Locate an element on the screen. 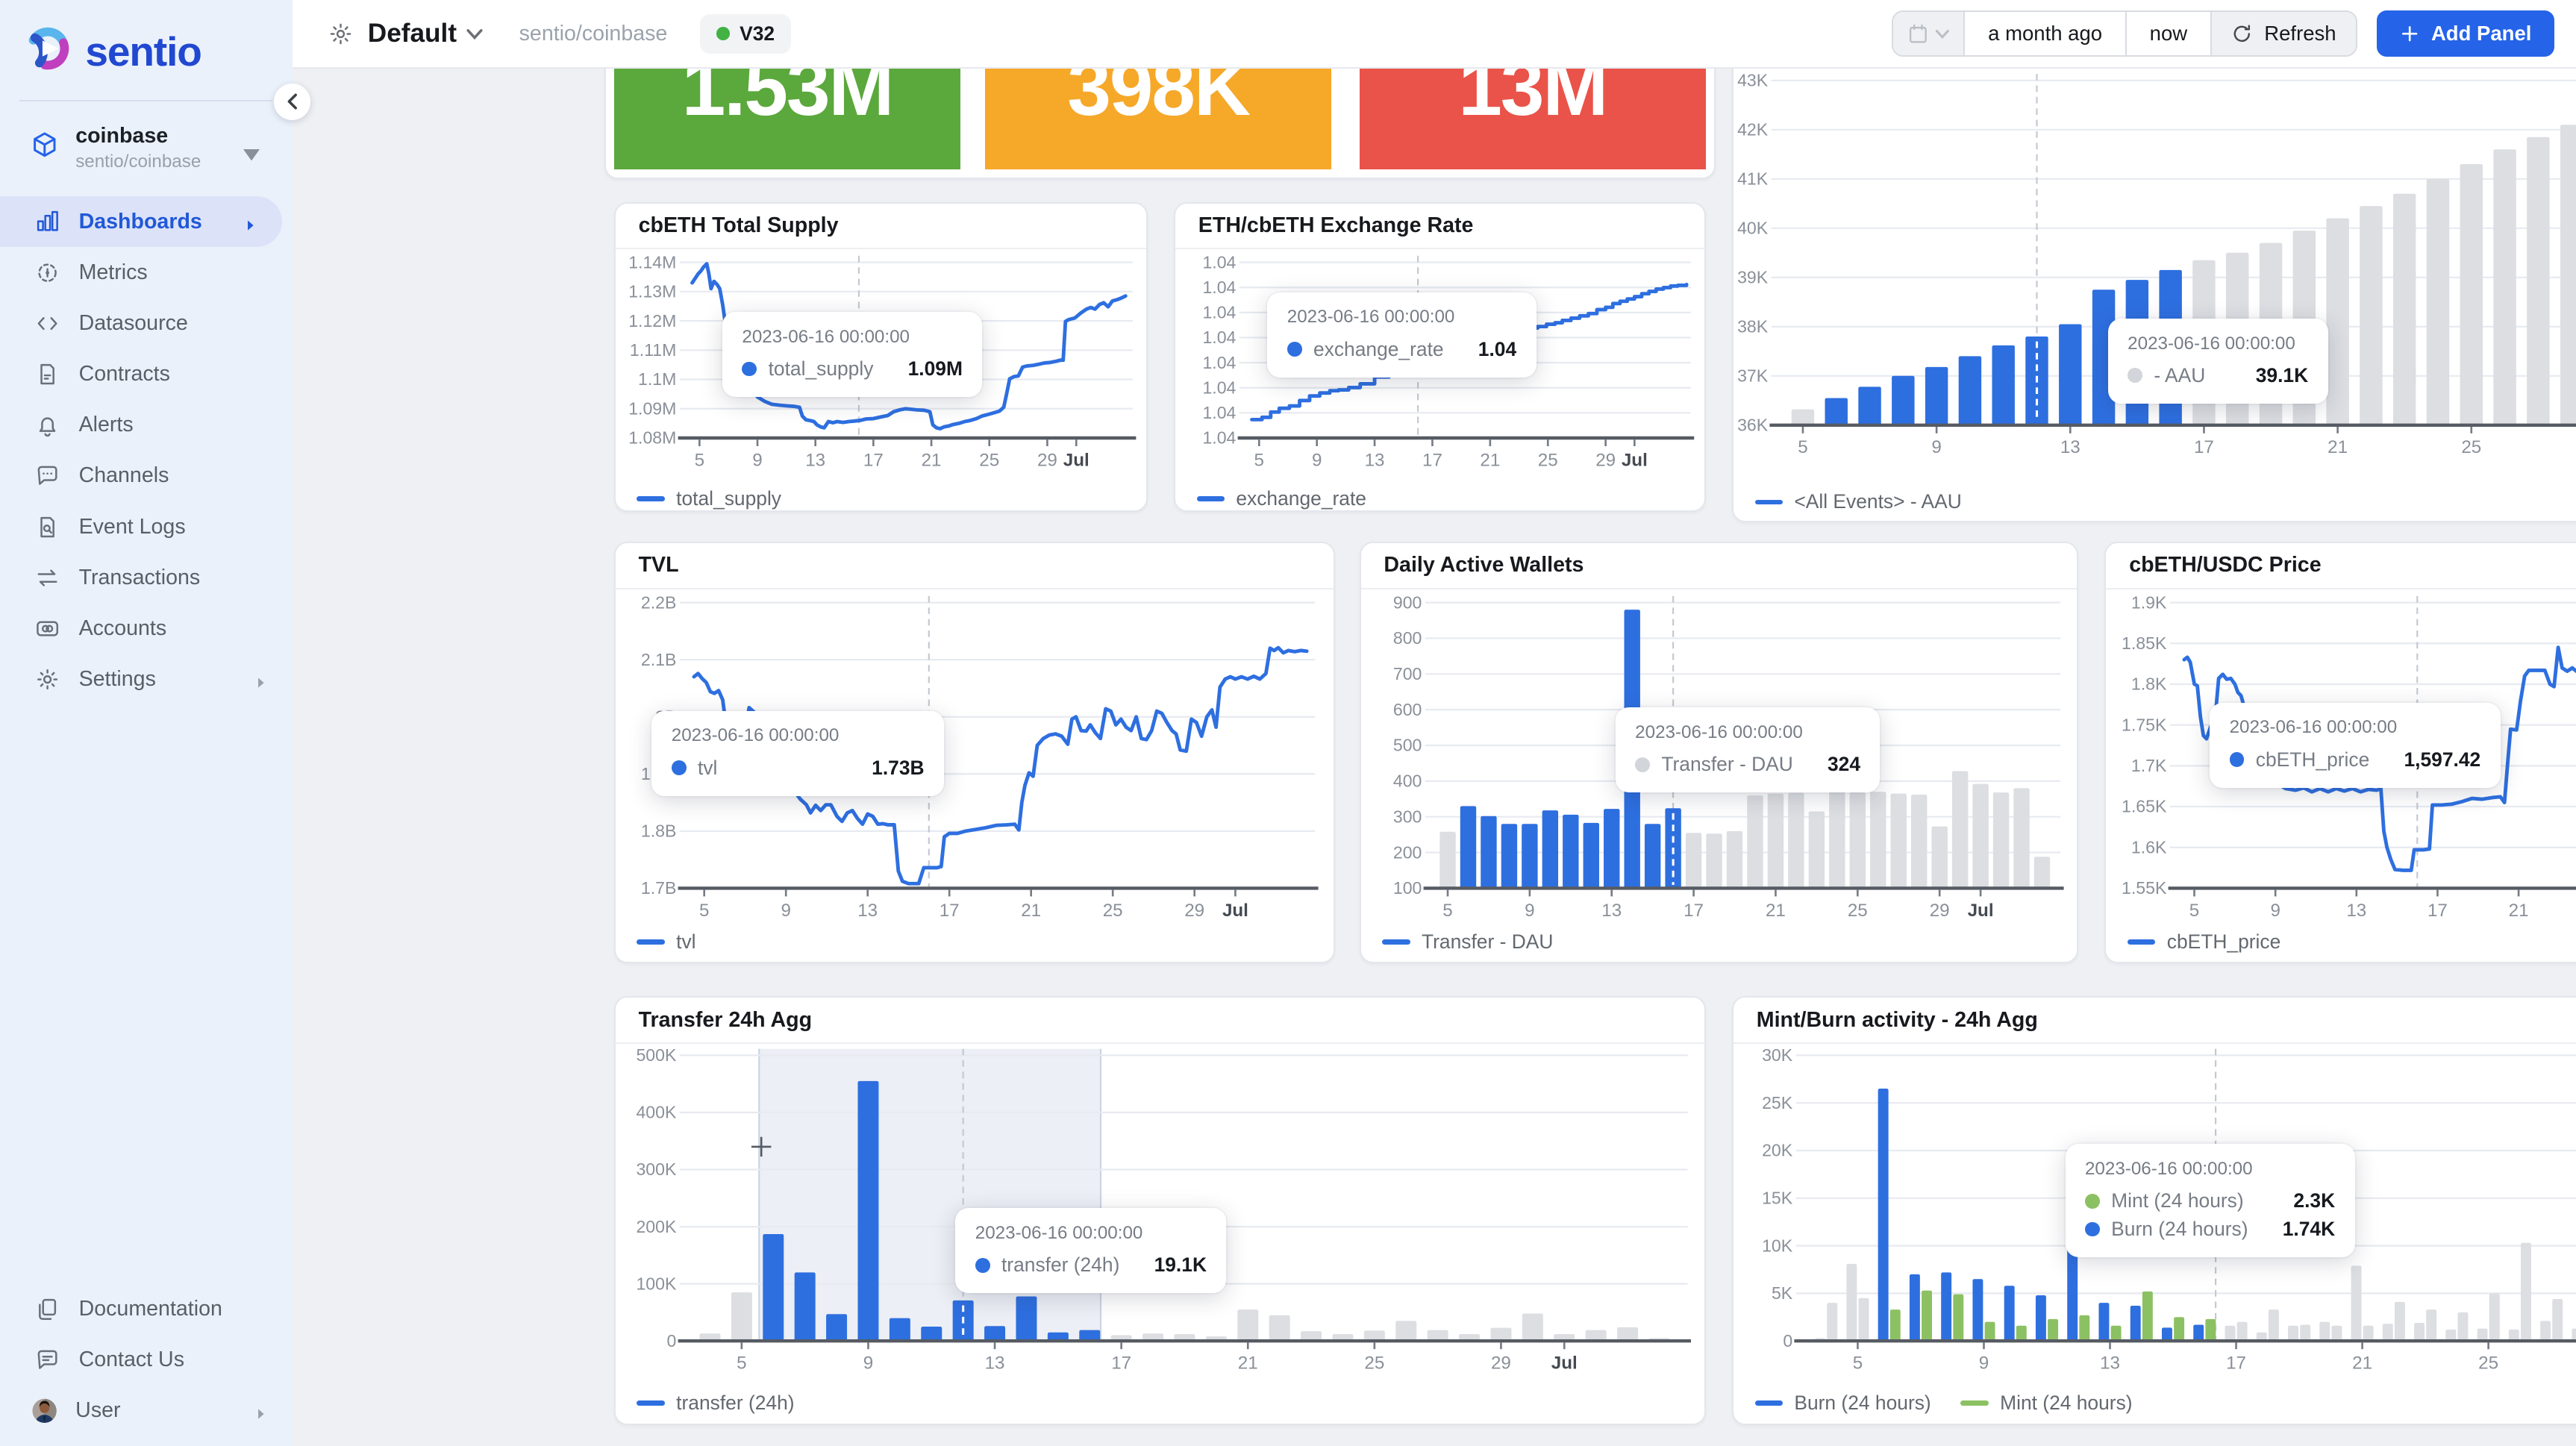 The height and width of the screenshot is (1446, 2576). refresh-button: Refresh is located at coordinates (2283, 33).